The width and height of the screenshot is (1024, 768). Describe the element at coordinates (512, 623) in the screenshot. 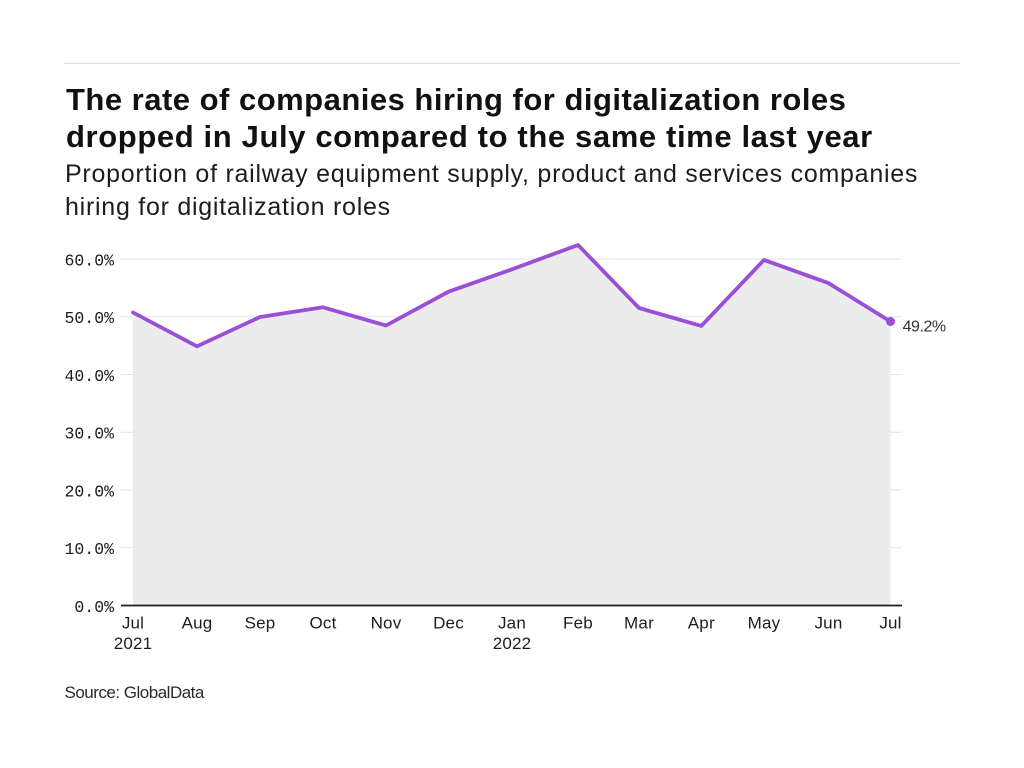

I see `svg-text: Jan` at that location.